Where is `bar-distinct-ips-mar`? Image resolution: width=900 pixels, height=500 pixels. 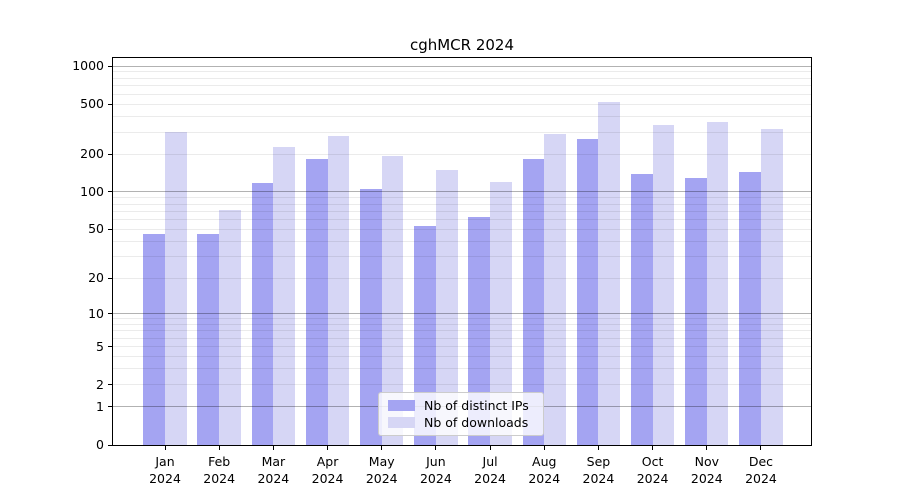
bar-distinct-ips-mar is located at coordinates (262, 314).